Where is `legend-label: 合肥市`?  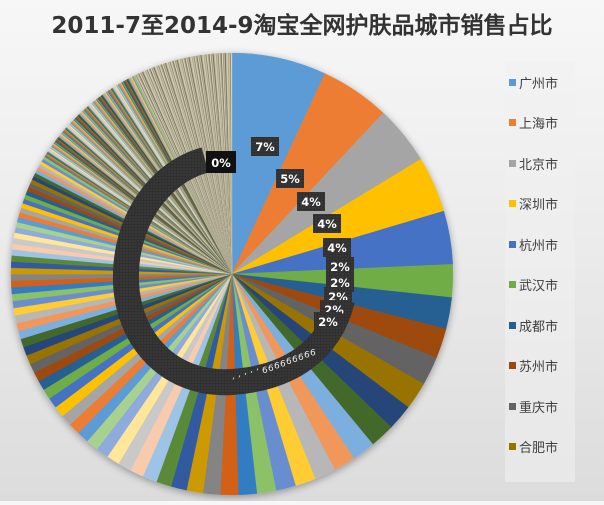 legend-label: 合肥市 is located at coordinates (539, 448).